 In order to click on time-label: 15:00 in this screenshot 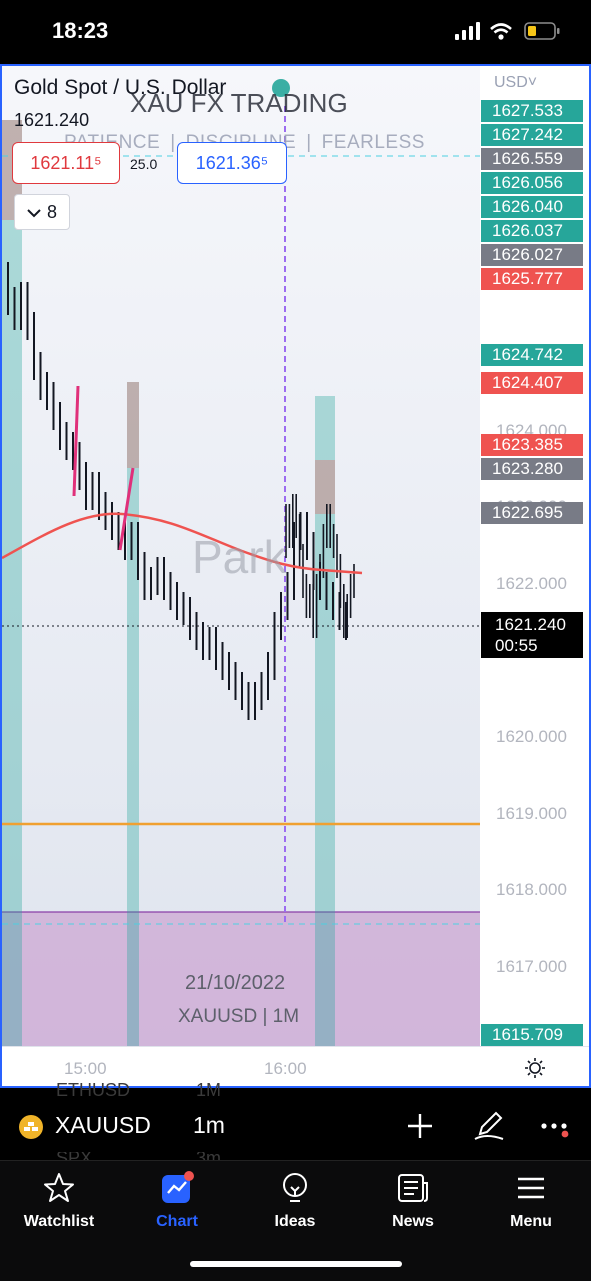, I will do `click(85, 1068)`.